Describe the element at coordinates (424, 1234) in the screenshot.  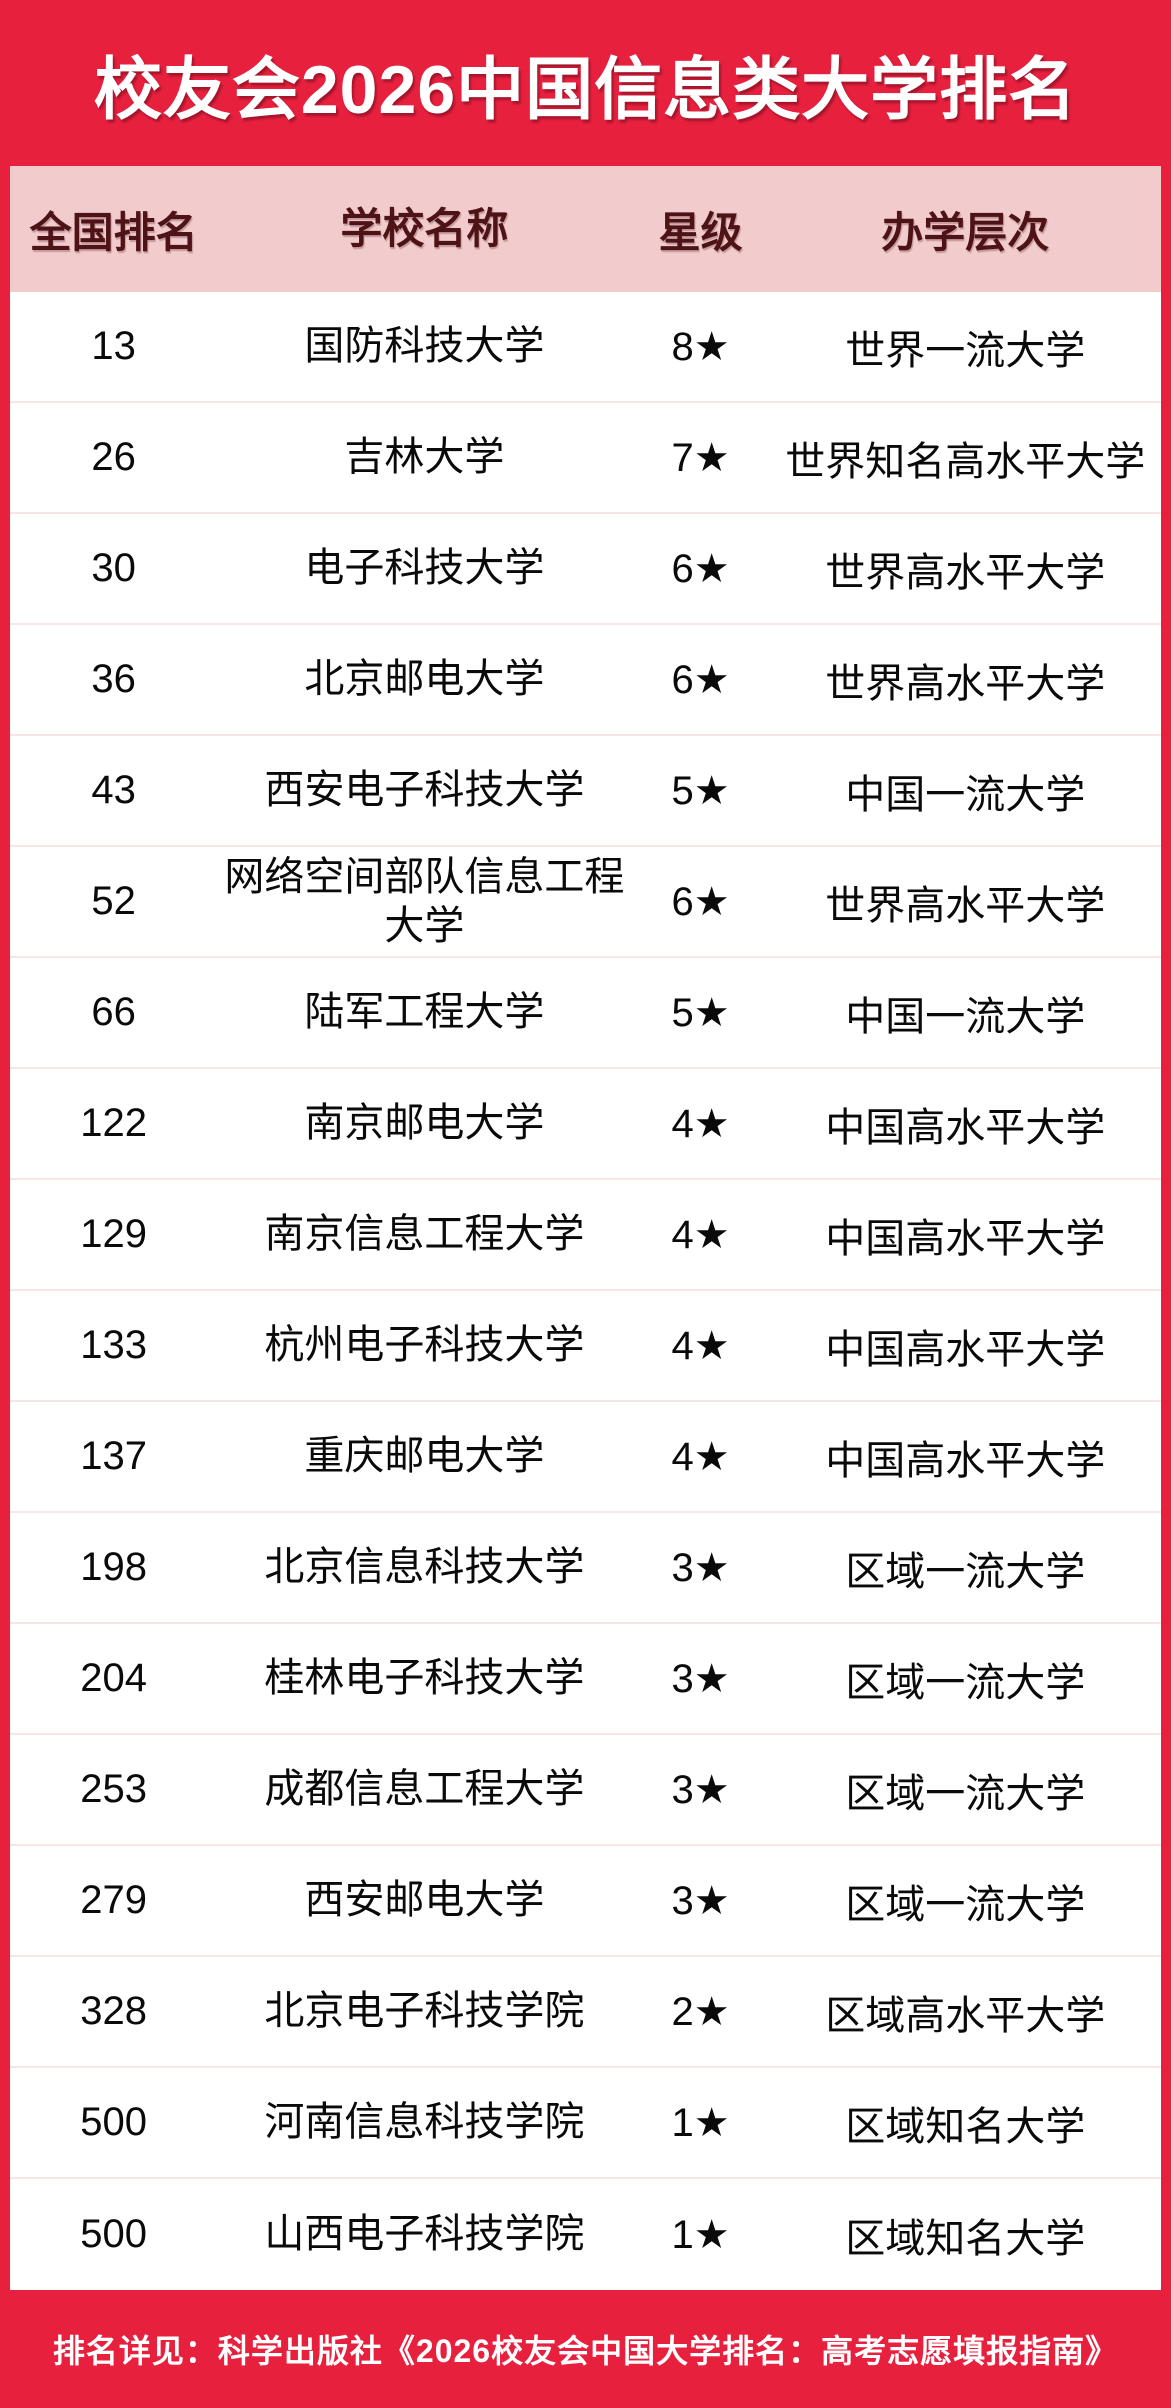
I see `school-cell: 南京信息工程大学` at that location.